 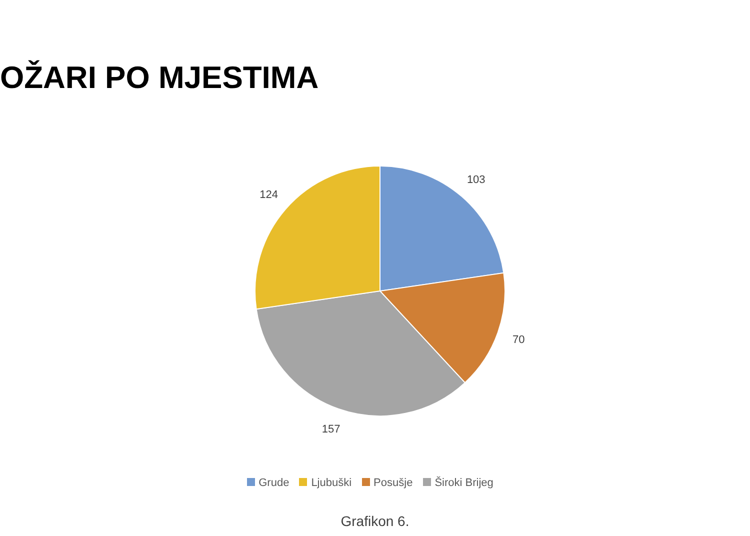 What do you see at coordinates (274, 483) in the screenshot?
I see `legend-label: Grude` at bounding box center [274, 483].